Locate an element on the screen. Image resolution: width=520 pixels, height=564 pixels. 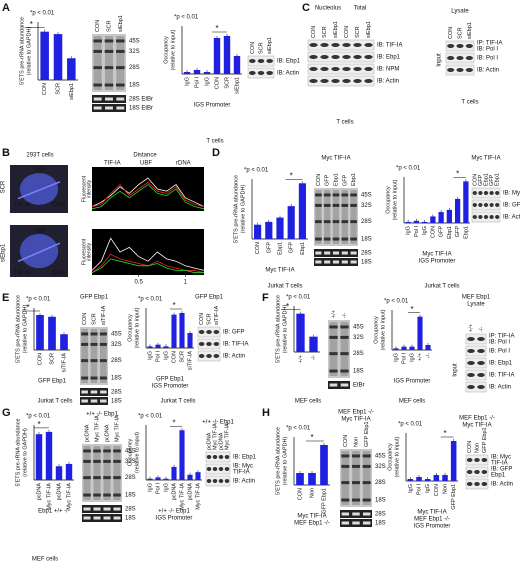
lane-label: Myc TIF-IA is located at coordinates (117, 428).